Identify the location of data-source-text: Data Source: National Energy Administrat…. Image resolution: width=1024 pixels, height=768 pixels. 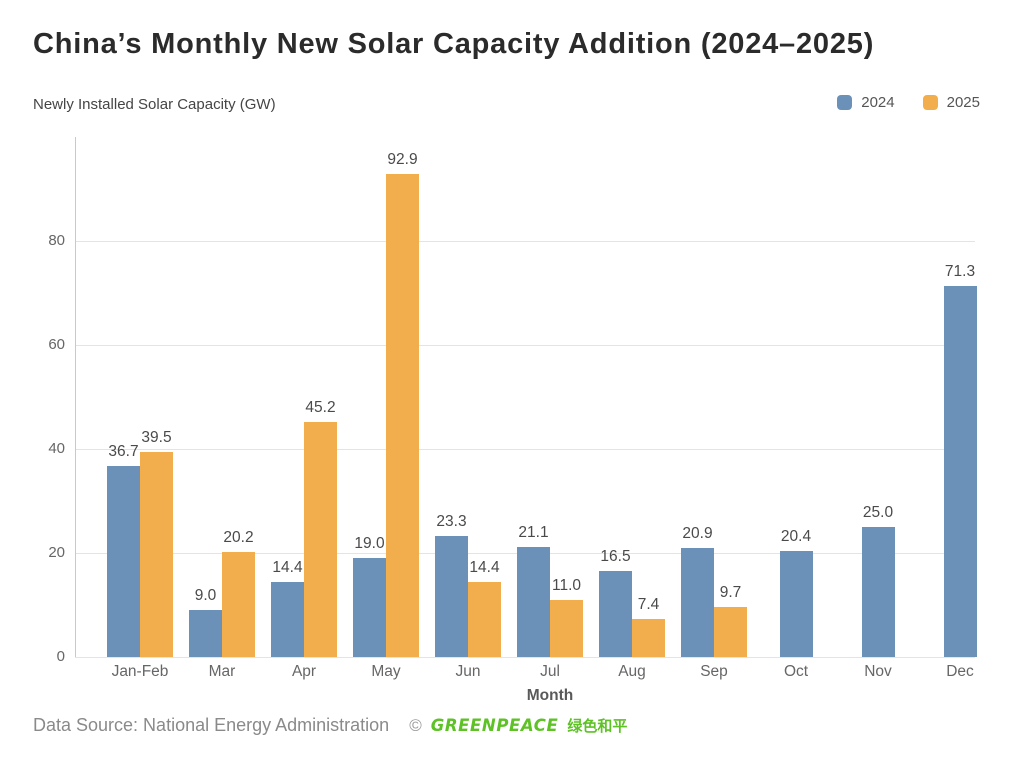
(211, 725).